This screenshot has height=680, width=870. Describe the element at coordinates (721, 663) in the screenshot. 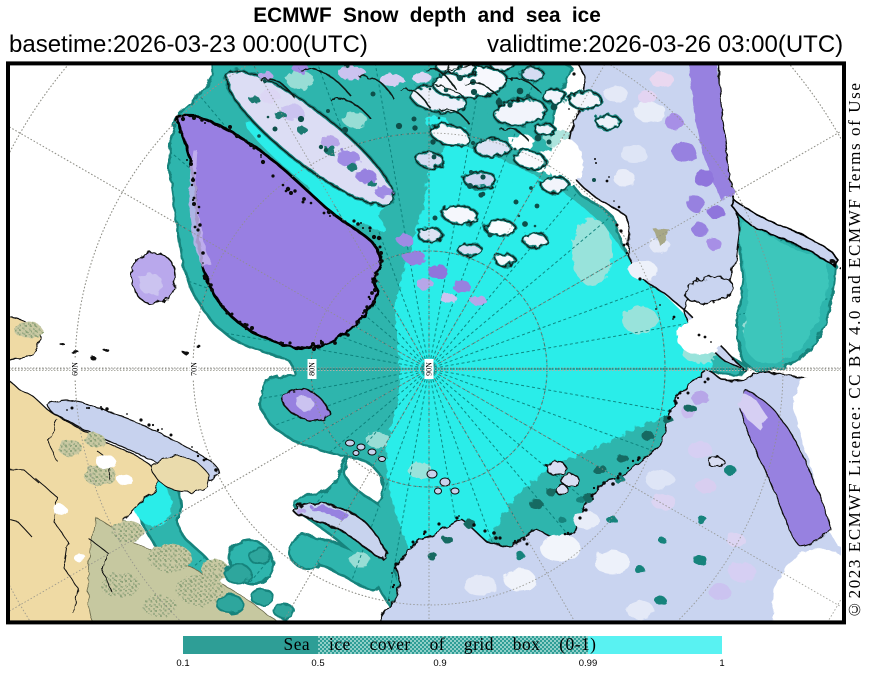

I see `svg-text: 1` at that location.